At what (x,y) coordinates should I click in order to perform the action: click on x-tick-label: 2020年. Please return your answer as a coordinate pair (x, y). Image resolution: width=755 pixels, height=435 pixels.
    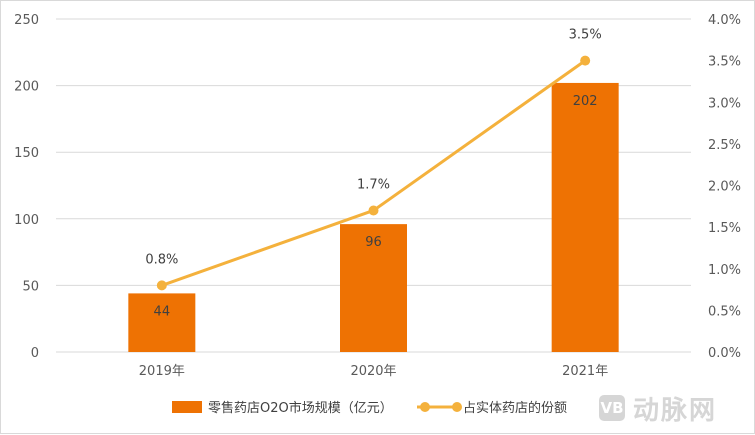
    Looking at the image, I should click on (373, 371).